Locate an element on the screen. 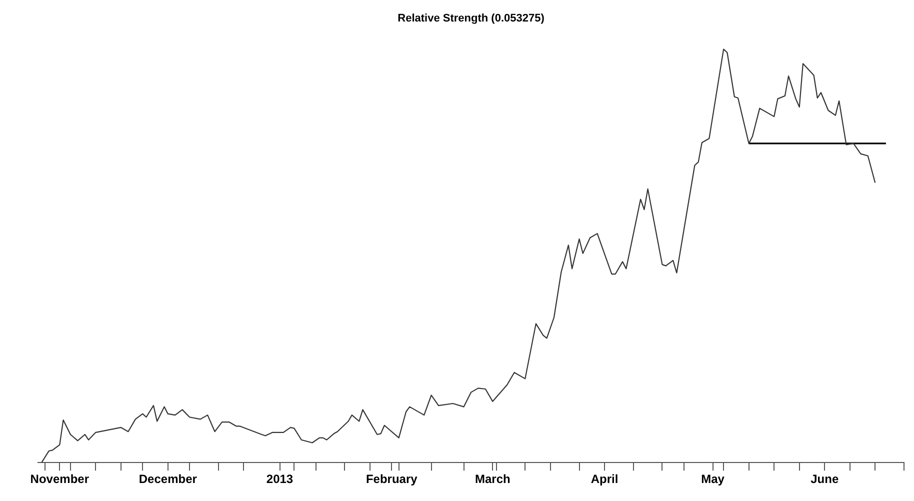 Image resolution: width=914 pixels, height=501 pixels. x-tick-label: May is located at coordinates (713, 479).